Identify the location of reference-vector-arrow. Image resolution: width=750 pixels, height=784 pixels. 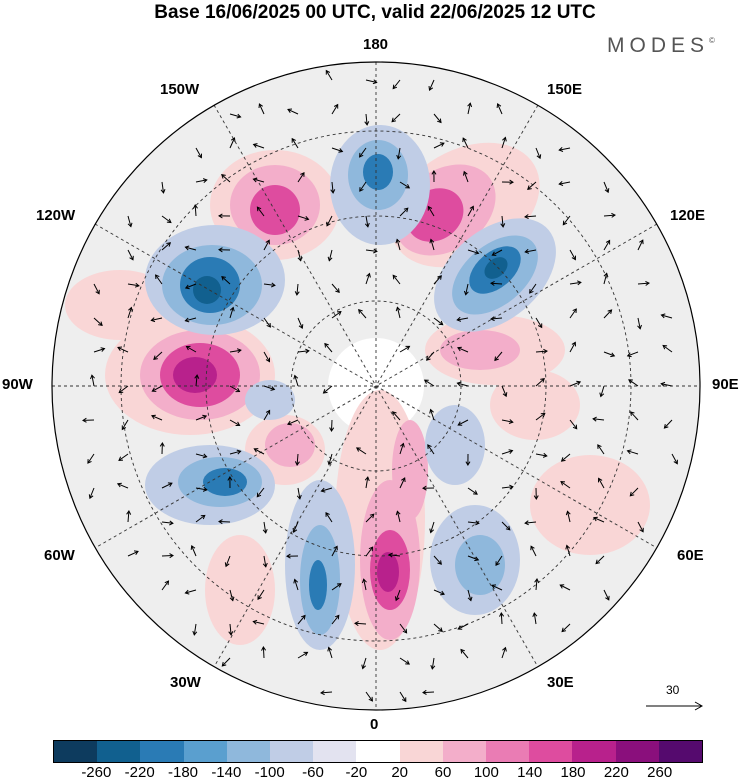
(675, 706).